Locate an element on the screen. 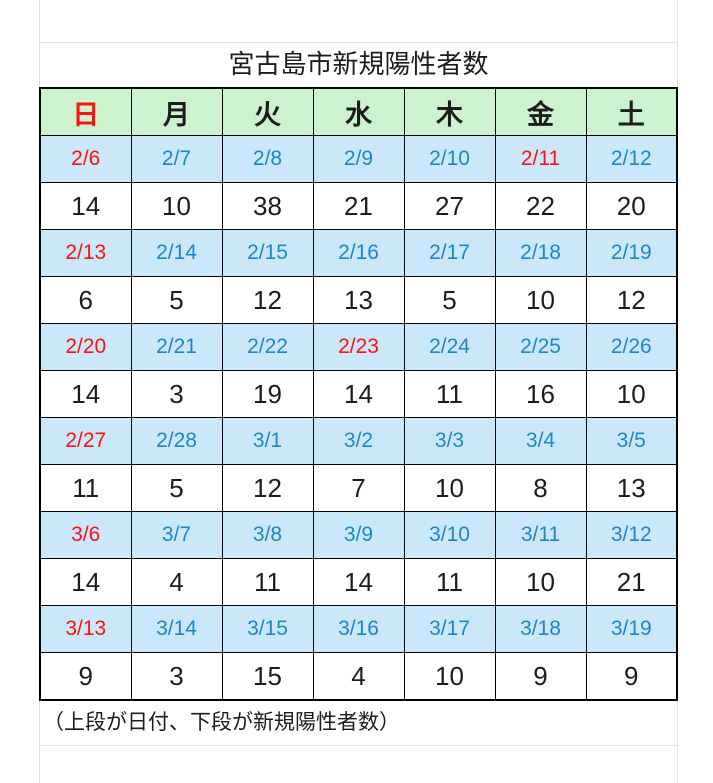 The height and width of the screenshot is (783, 713). count-cell: 16 is located at coordinates (540, 394).